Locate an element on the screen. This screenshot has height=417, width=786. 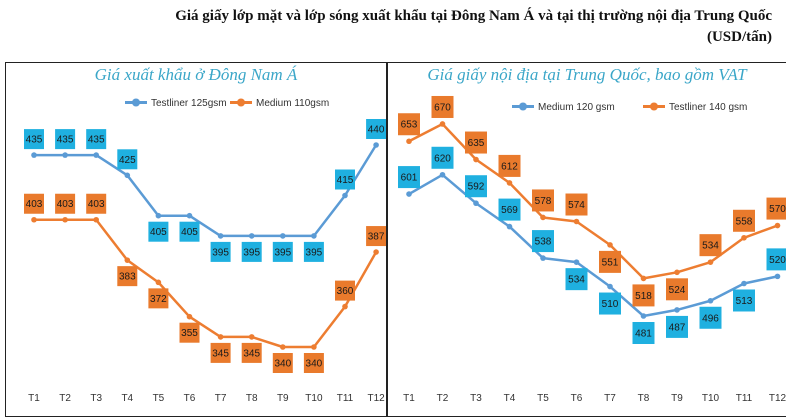
x-tick-label: T2 is located at coordinates (443, 398).